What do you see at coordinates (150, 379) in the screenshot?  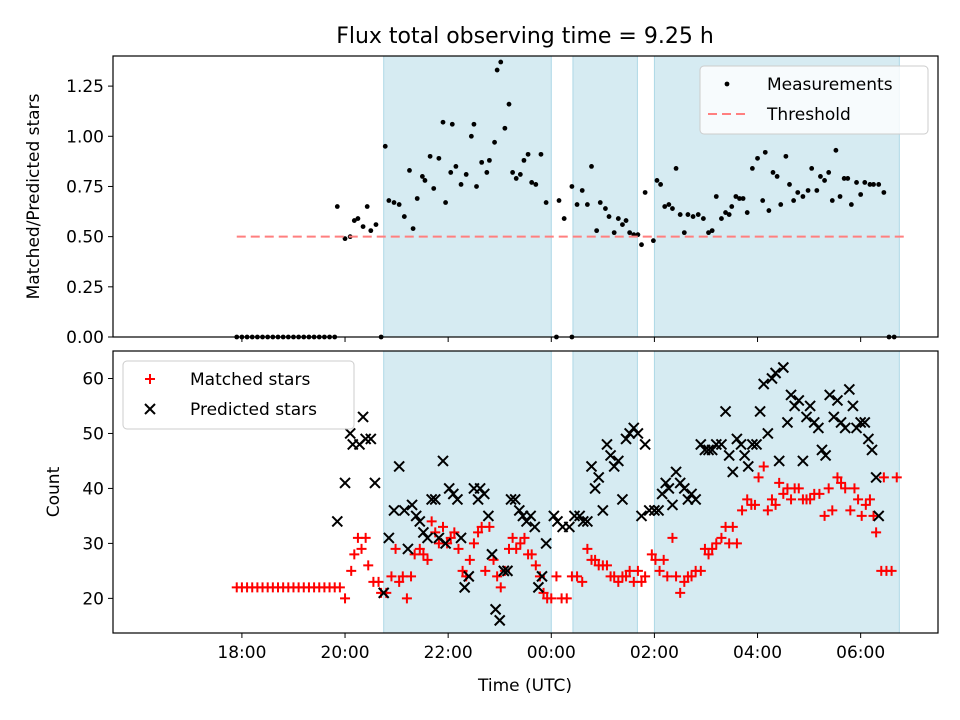 I see `legend-matched-swatch` at bounding box center [150, 379].